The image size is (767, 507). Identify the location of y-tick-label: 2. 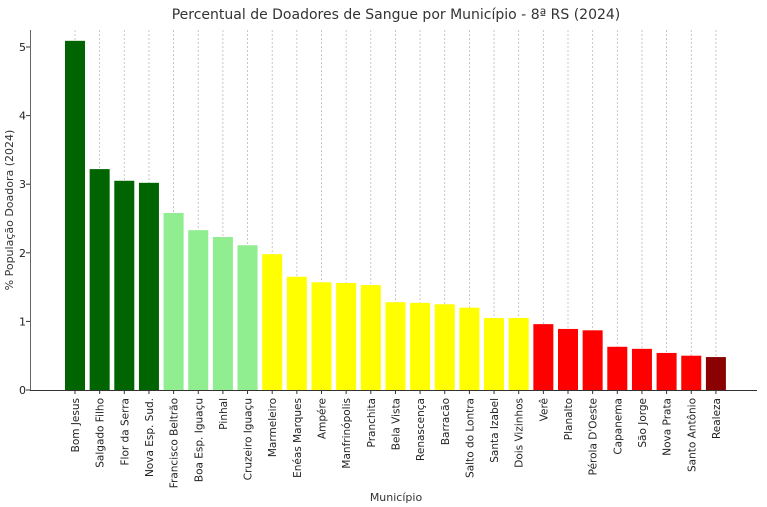
(22, 253).